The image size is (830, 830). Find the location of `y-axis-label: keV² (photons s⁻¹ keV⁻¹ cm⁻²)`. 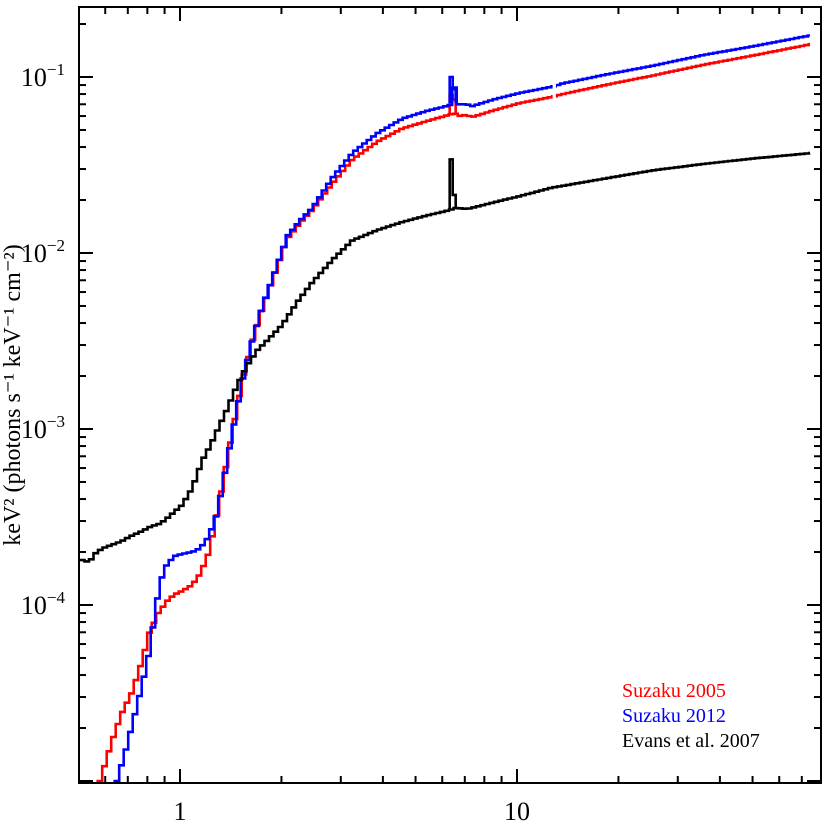

y-axis-label: keV² (photons s⁻¹ keV⁻¹ cm⁻²) is located at coordinates (13, 394).